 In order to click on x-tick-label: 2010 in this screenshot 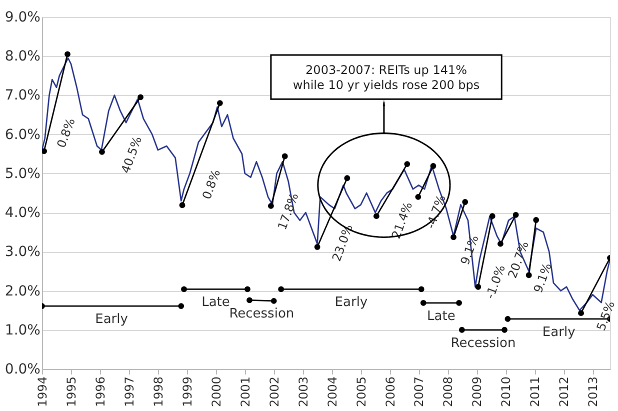, I will do `click(506, 392)`.